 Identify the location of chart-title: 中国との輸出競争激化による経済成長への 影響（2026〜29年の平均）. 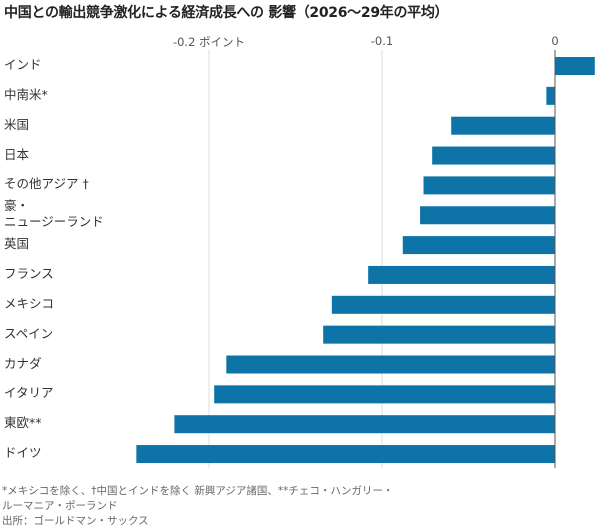
(226, 13).